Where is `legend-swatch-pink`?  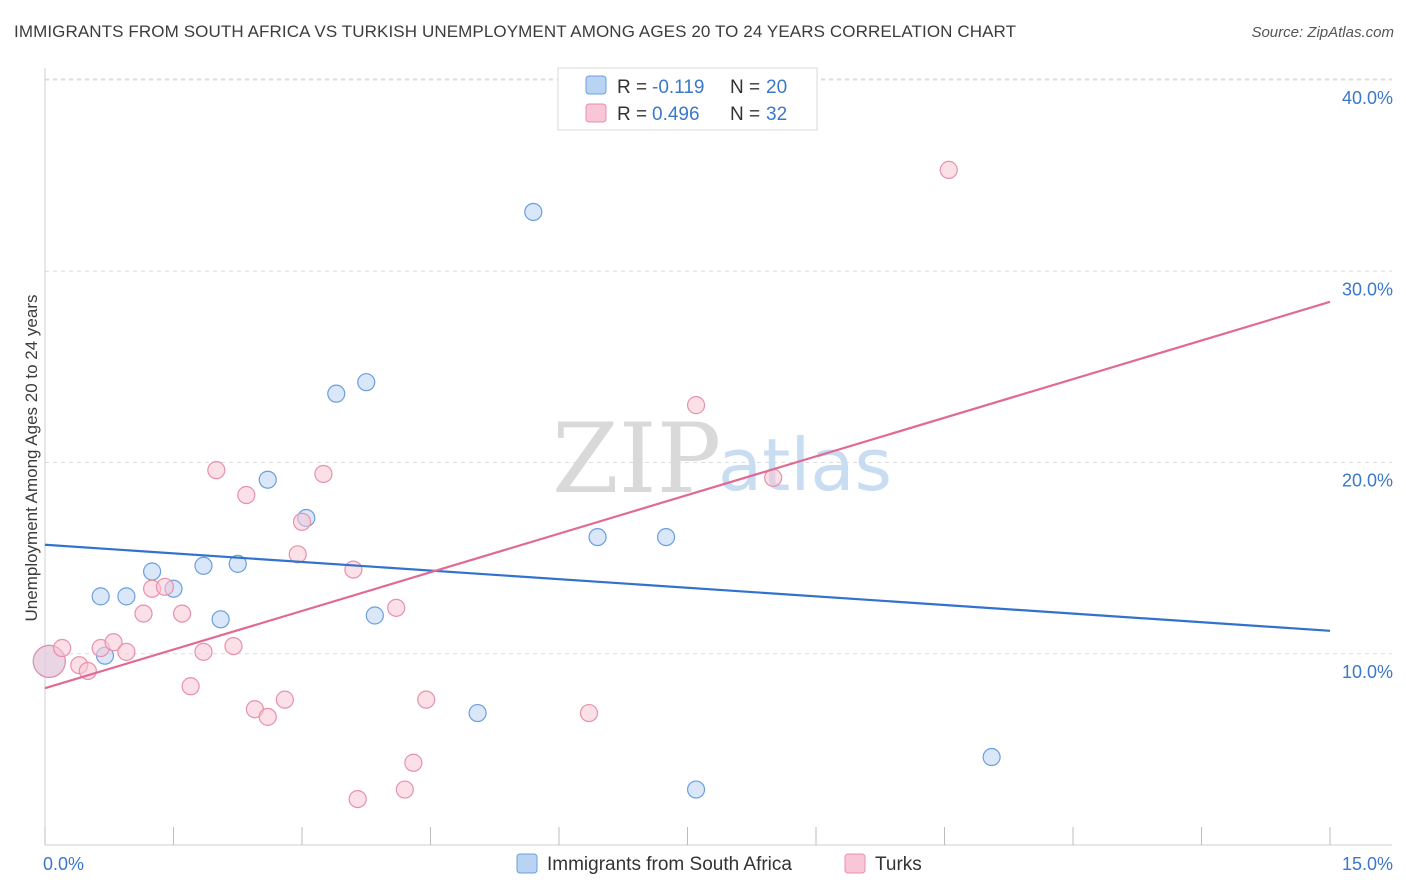
legend-swatch-pink is located at coordinates (596, 113).